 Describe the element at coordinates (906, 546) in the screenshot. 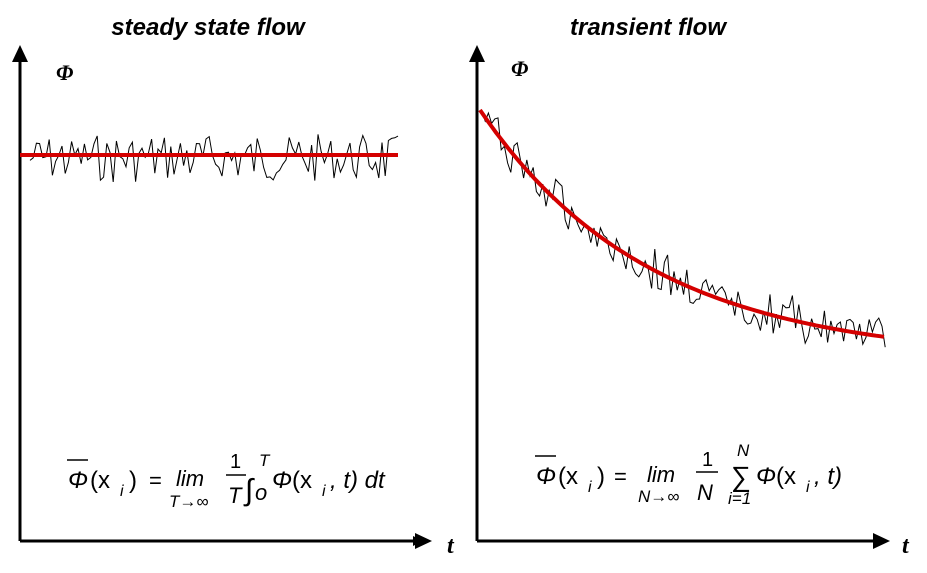

I see `transient-x-axis-label: t` at that location.